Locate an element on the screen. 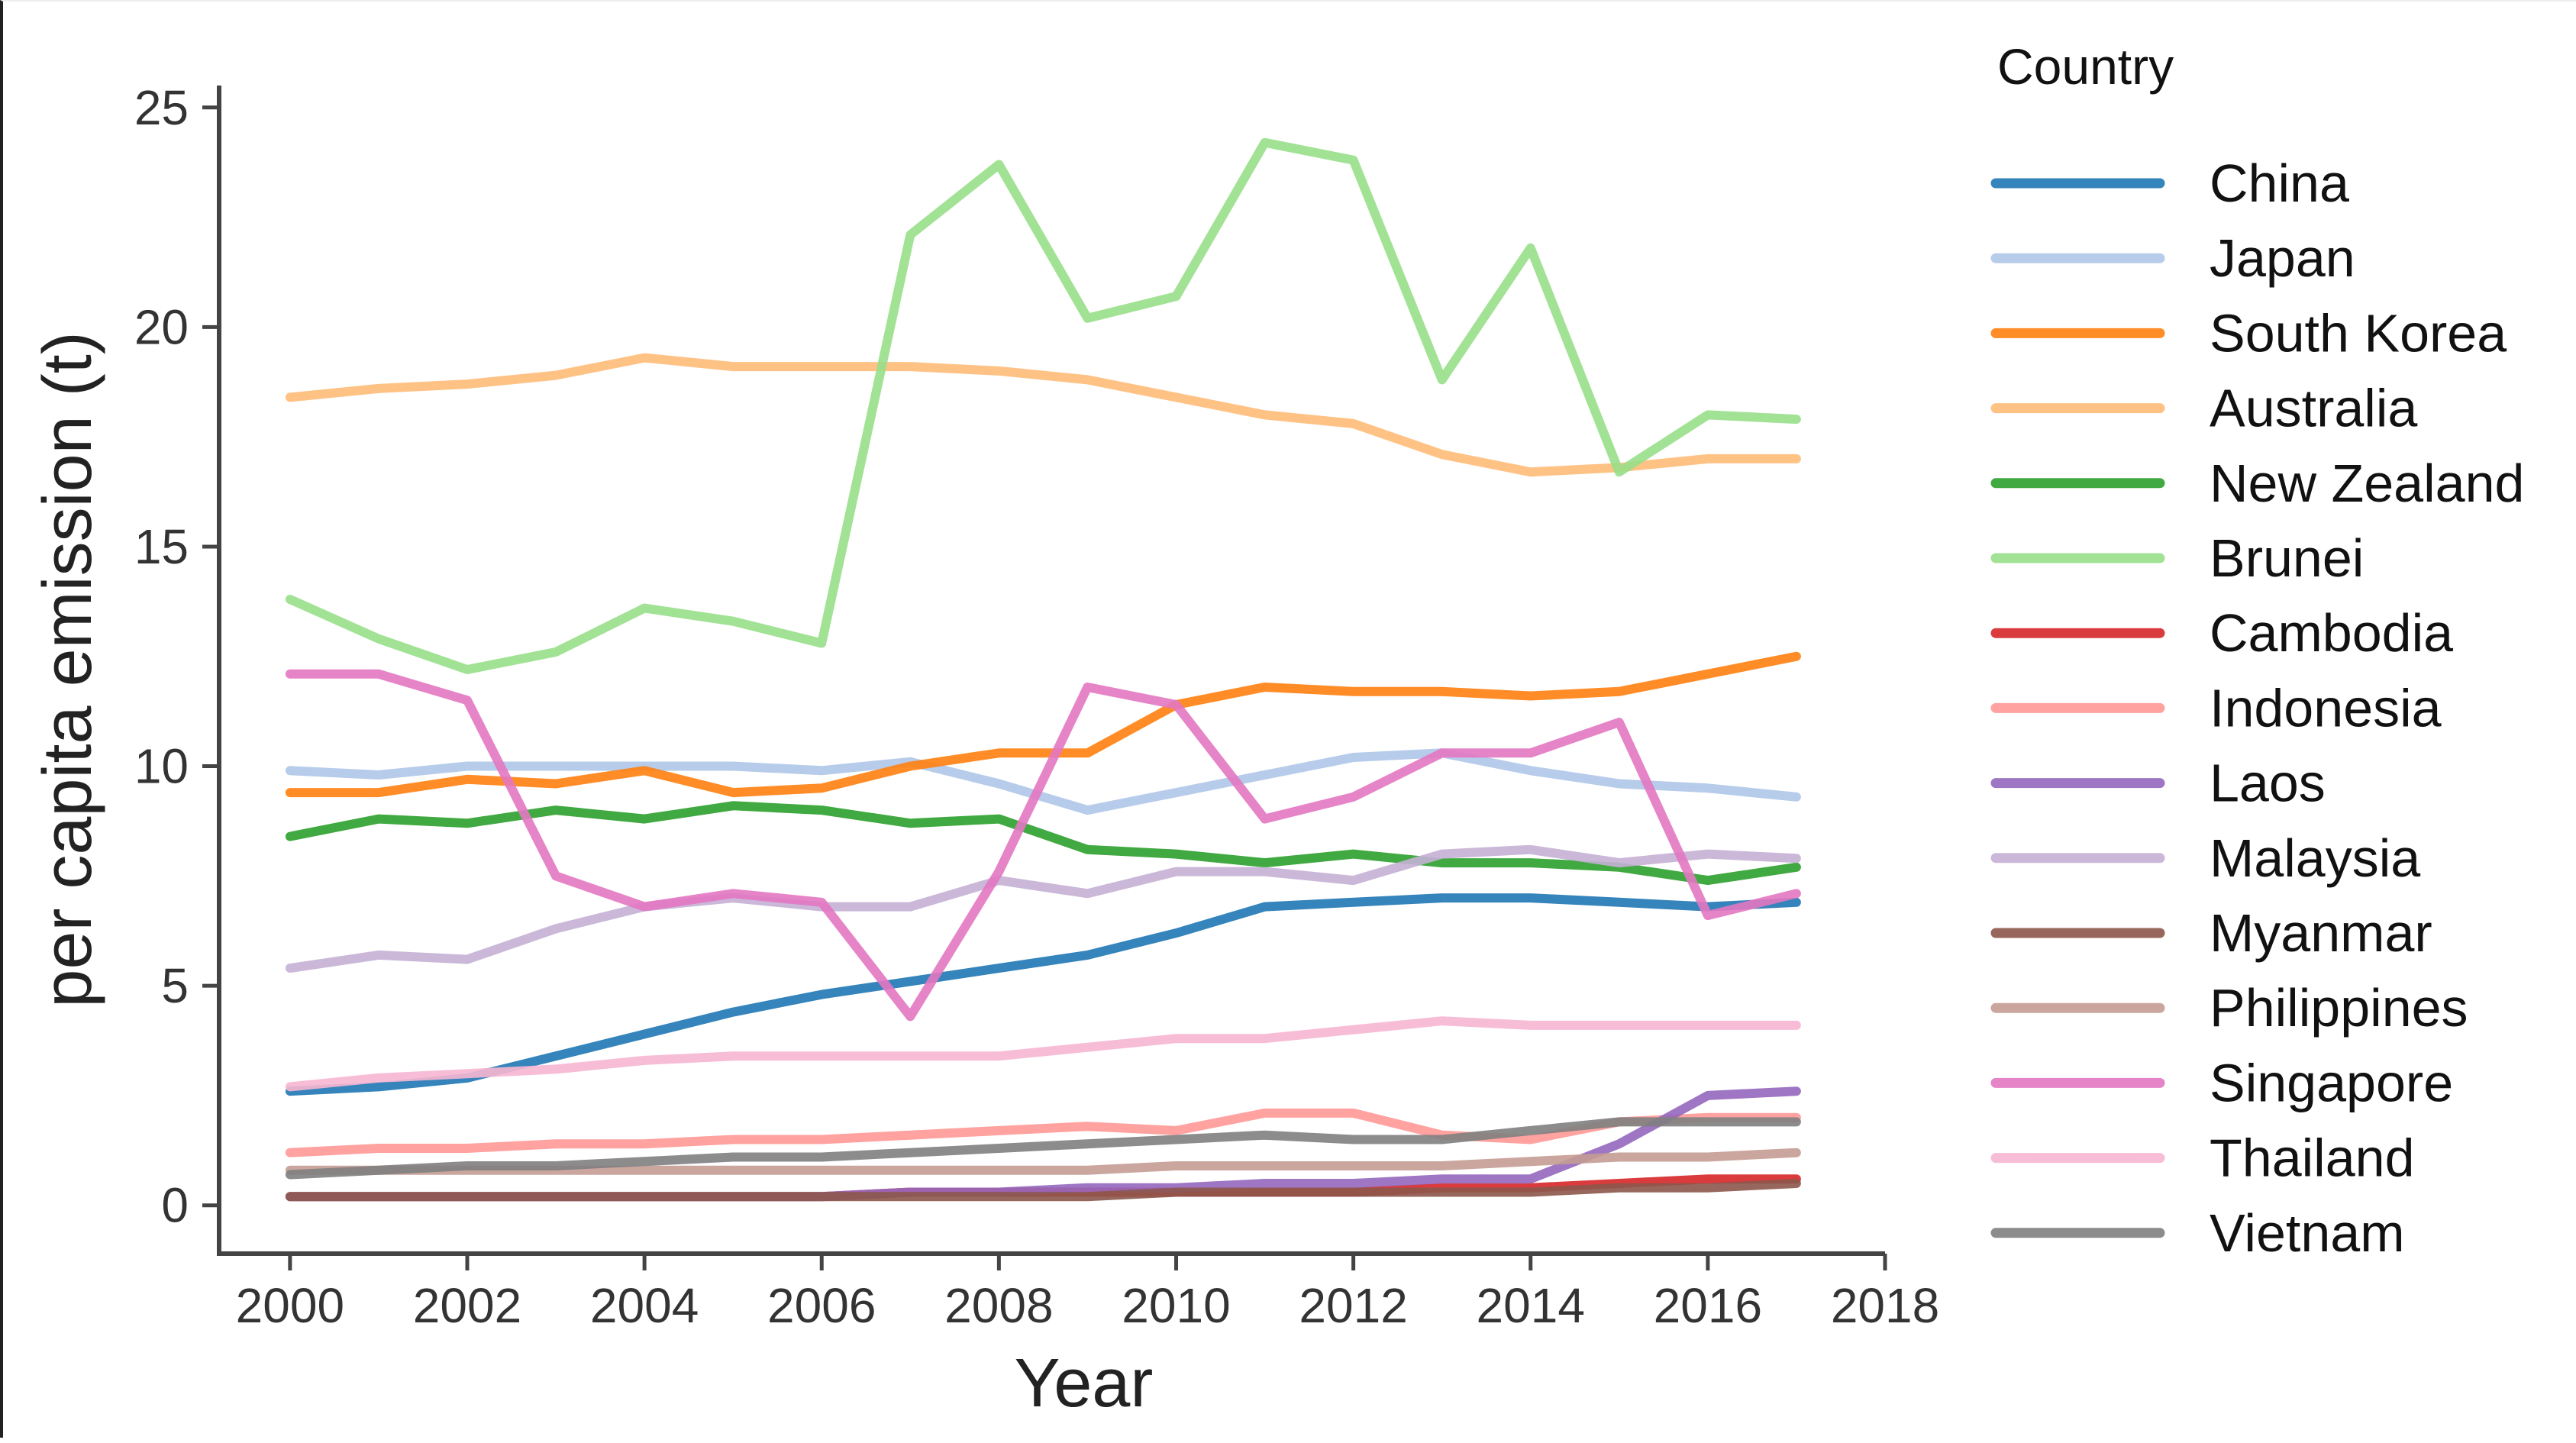  legend-item-indonesia: Indonesia is located at coordinates (2216, 708).